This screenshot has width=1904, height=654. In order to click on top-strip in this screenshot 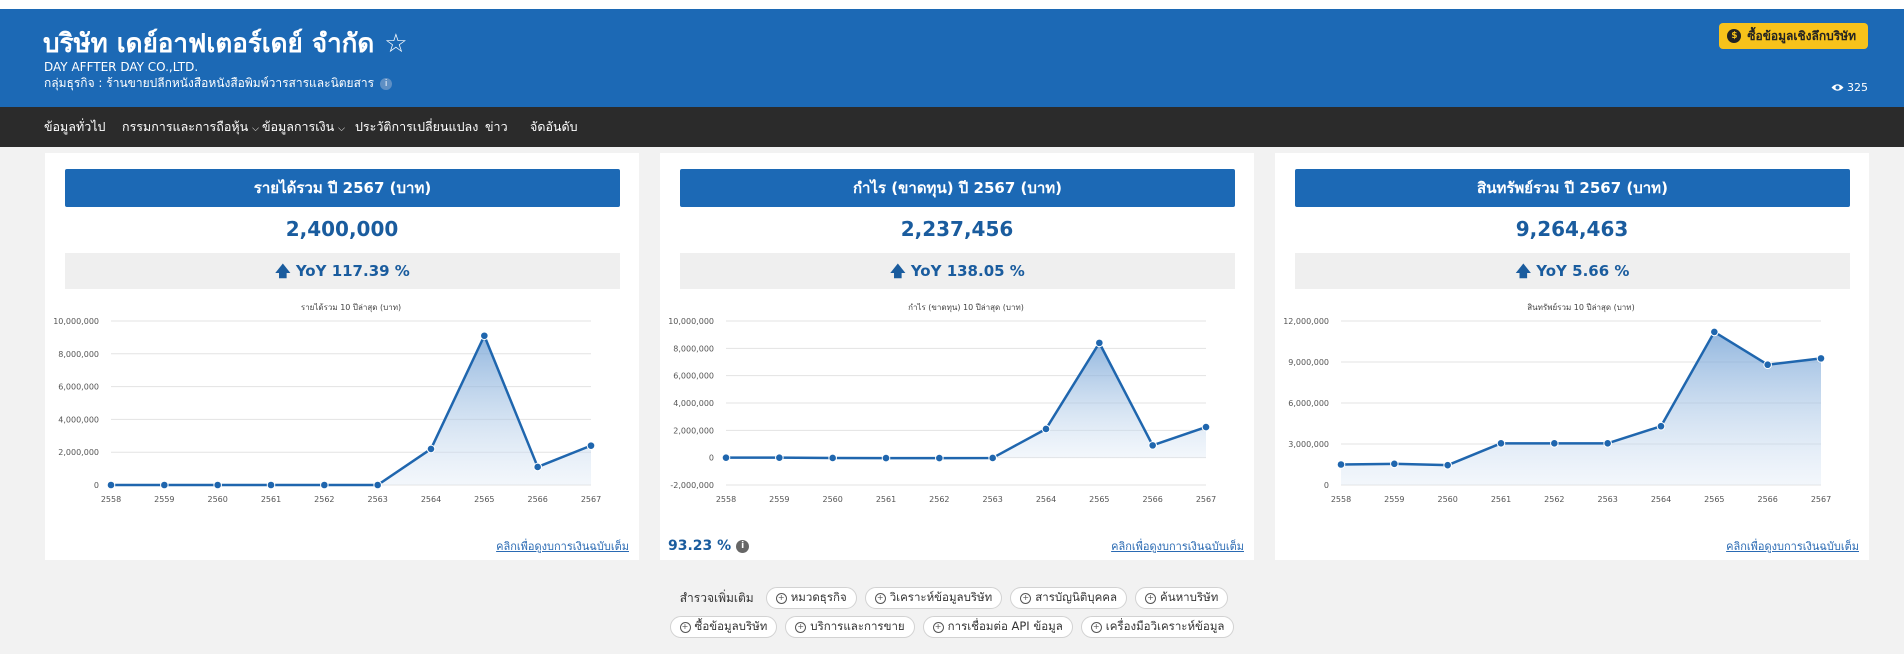, I will do `click(952, 4)`.